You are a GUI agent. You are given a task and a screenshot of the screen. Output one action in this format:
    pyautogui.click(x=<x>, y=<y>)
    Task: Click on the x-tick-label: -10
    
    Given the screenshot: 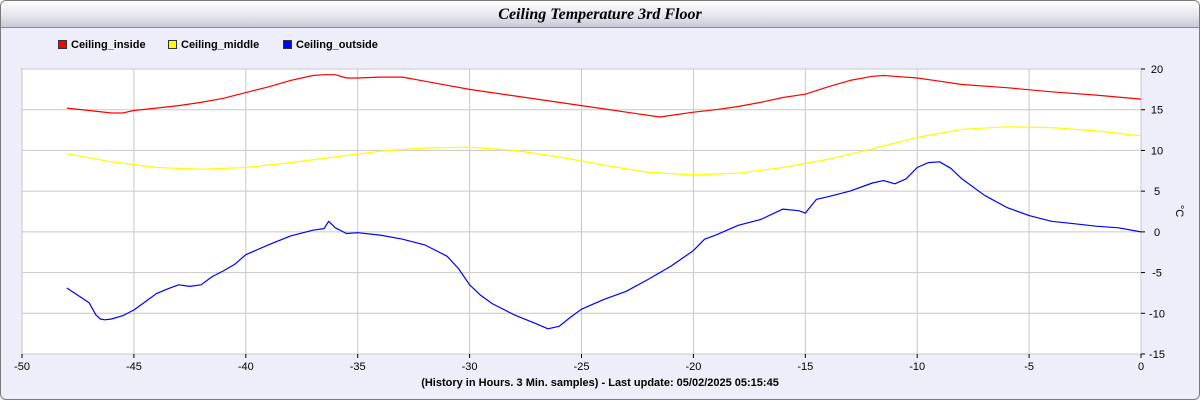 What is the action you would take?
    pyautogui.click(x=917, y=367)
    